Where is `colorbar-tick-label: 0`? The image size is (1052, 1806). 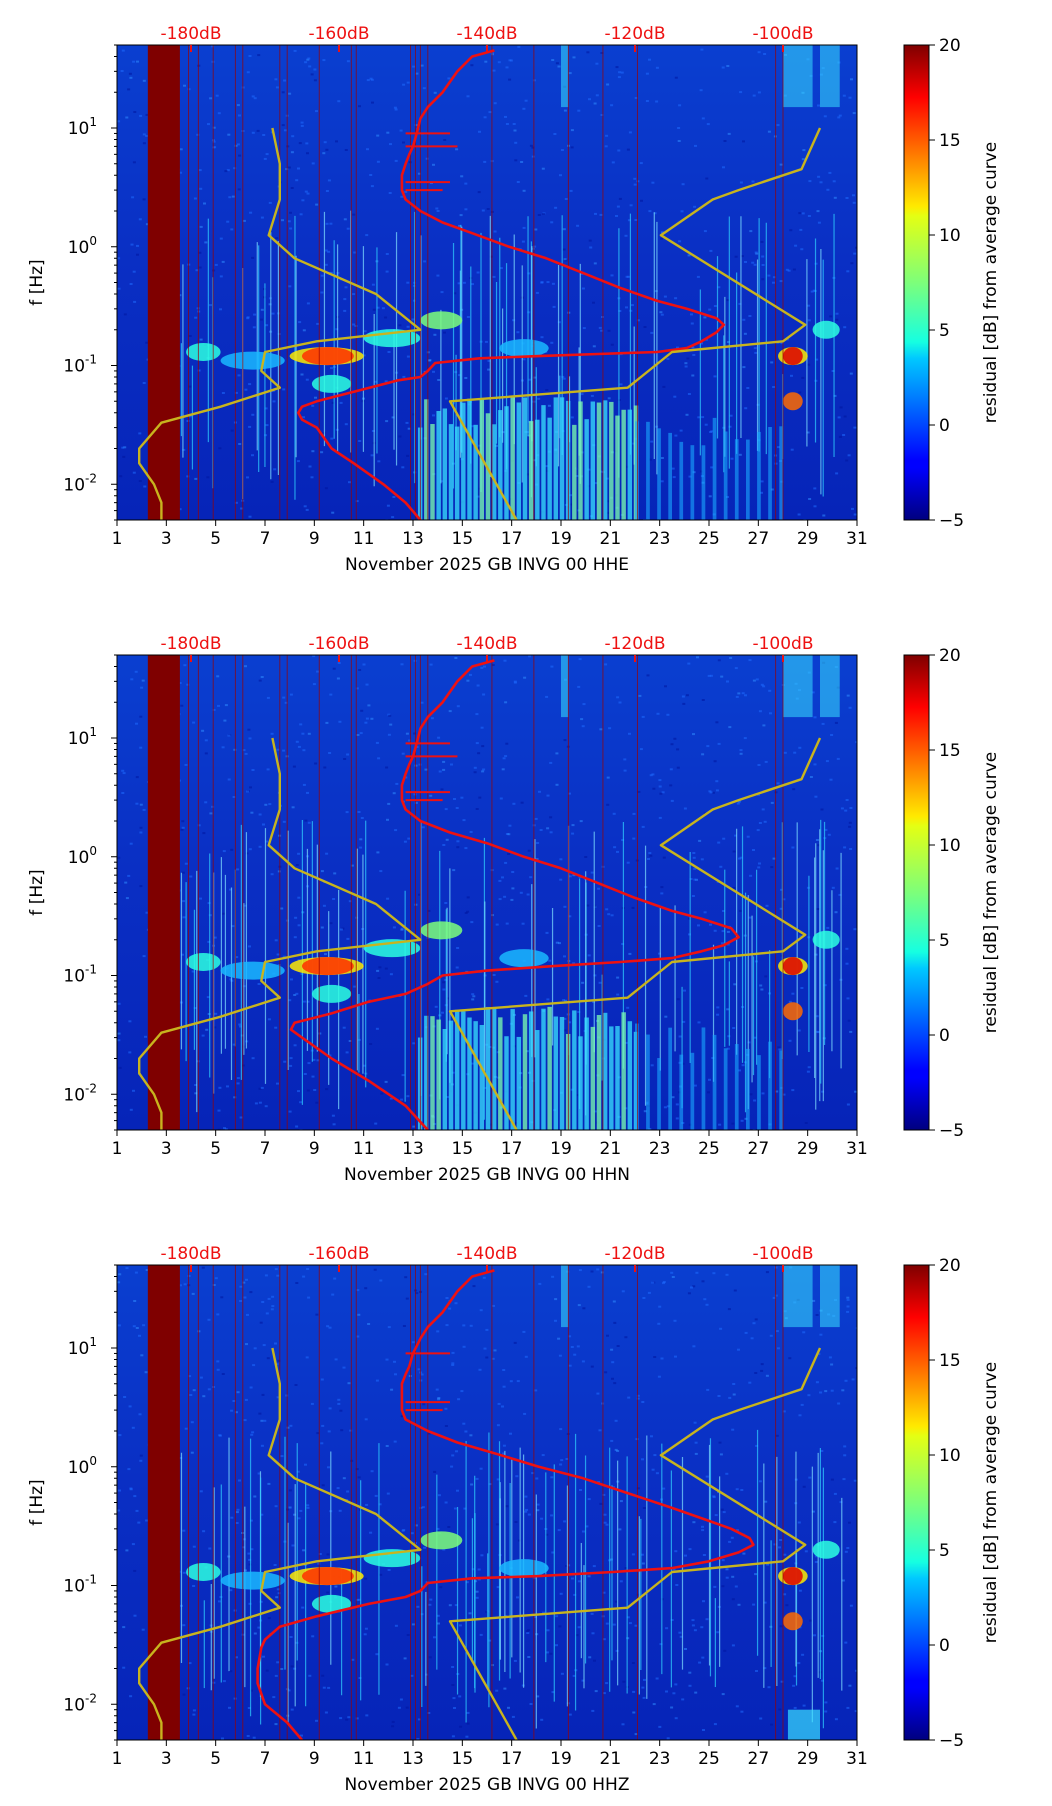
colorbar-tick-label: 0 is located at coordinates (944, 1036).